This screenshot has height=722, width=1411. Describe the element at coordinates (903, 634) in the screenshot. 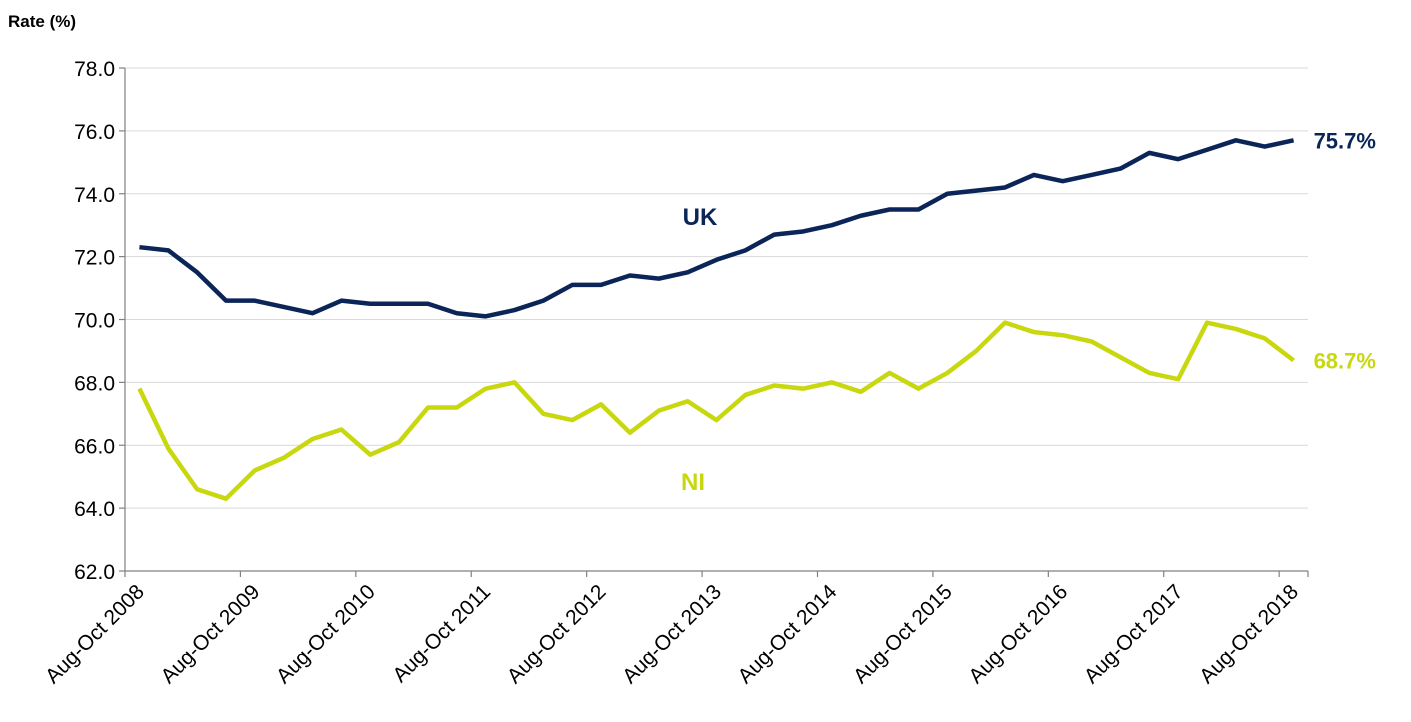

I see `x-tick-label: Aug-Oct 2015` at that location.